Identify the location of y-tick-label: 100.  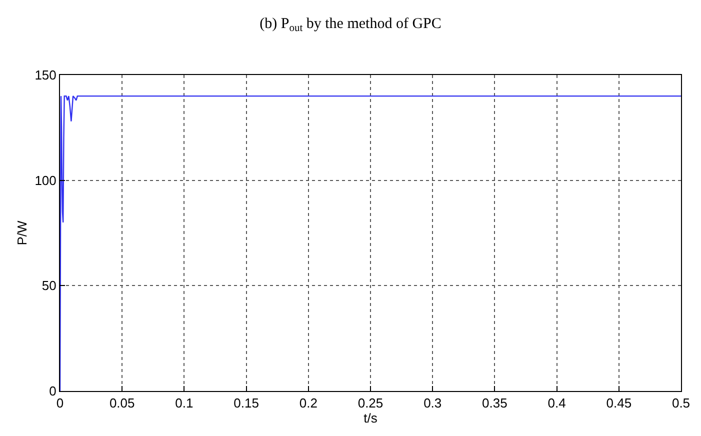
(45, 180).